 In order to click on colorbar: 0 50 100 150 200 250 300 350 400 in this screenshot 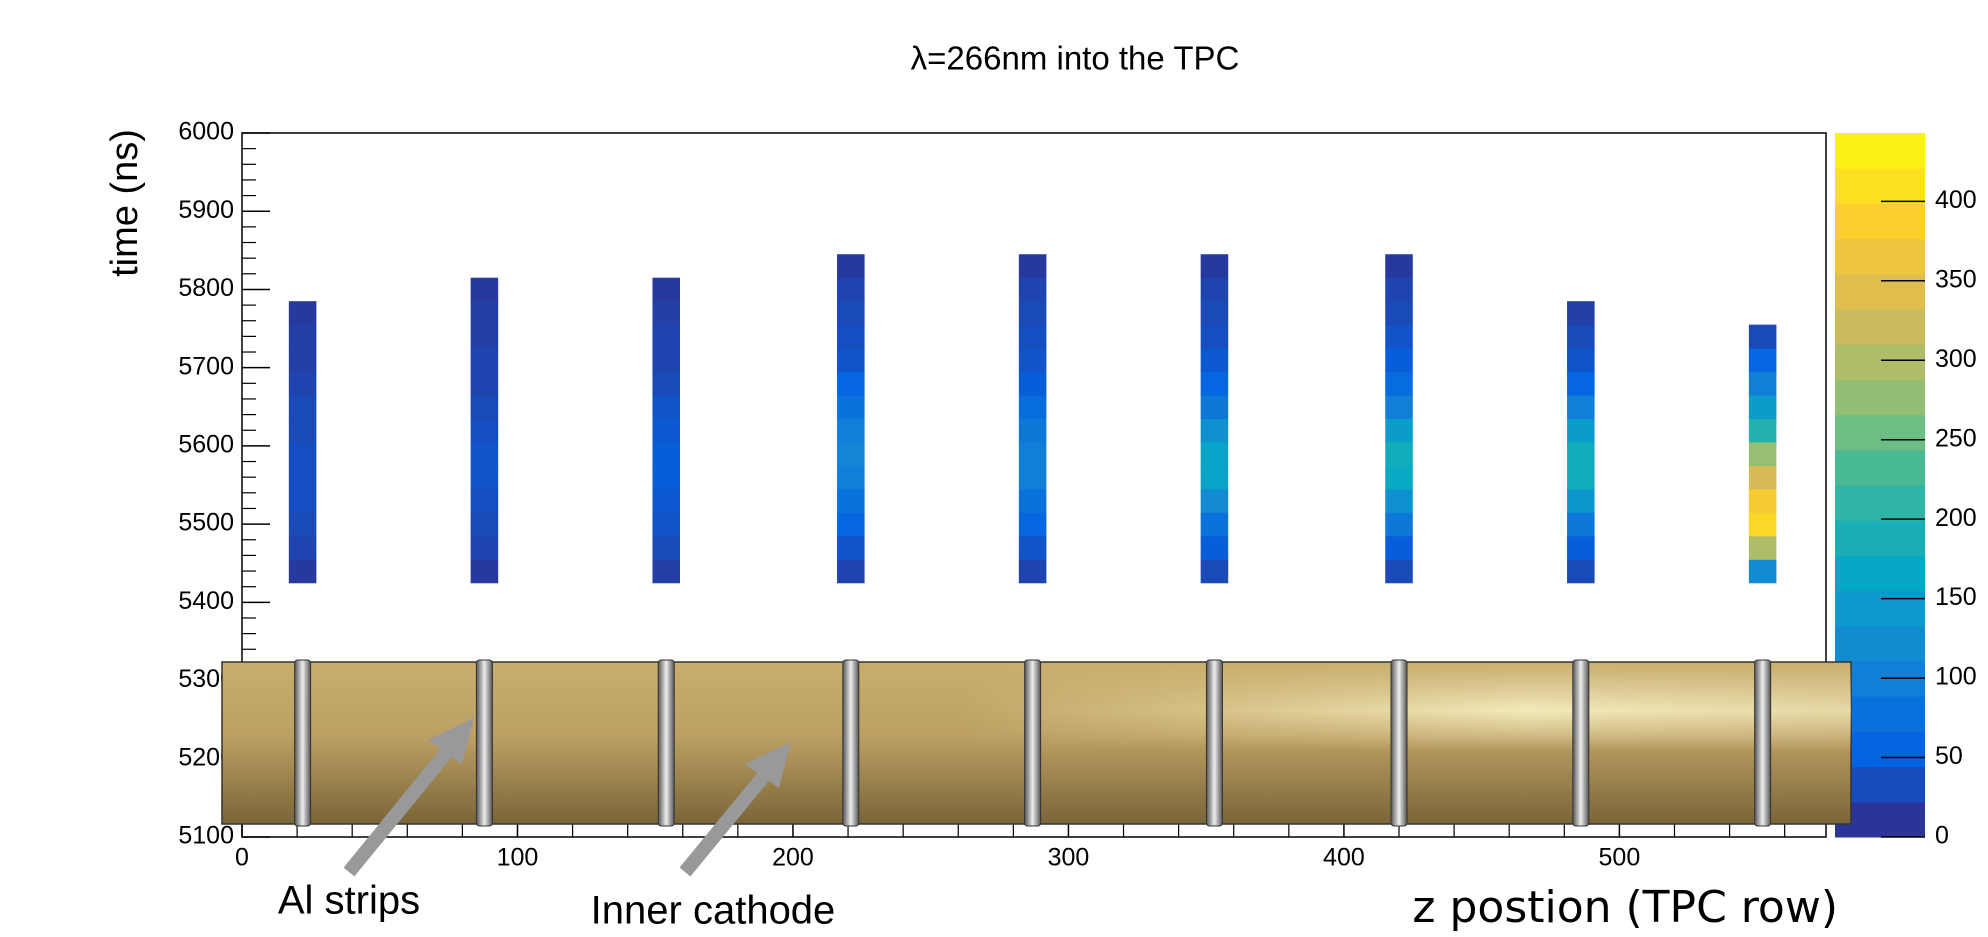, I will do `click(1906, 491)`.